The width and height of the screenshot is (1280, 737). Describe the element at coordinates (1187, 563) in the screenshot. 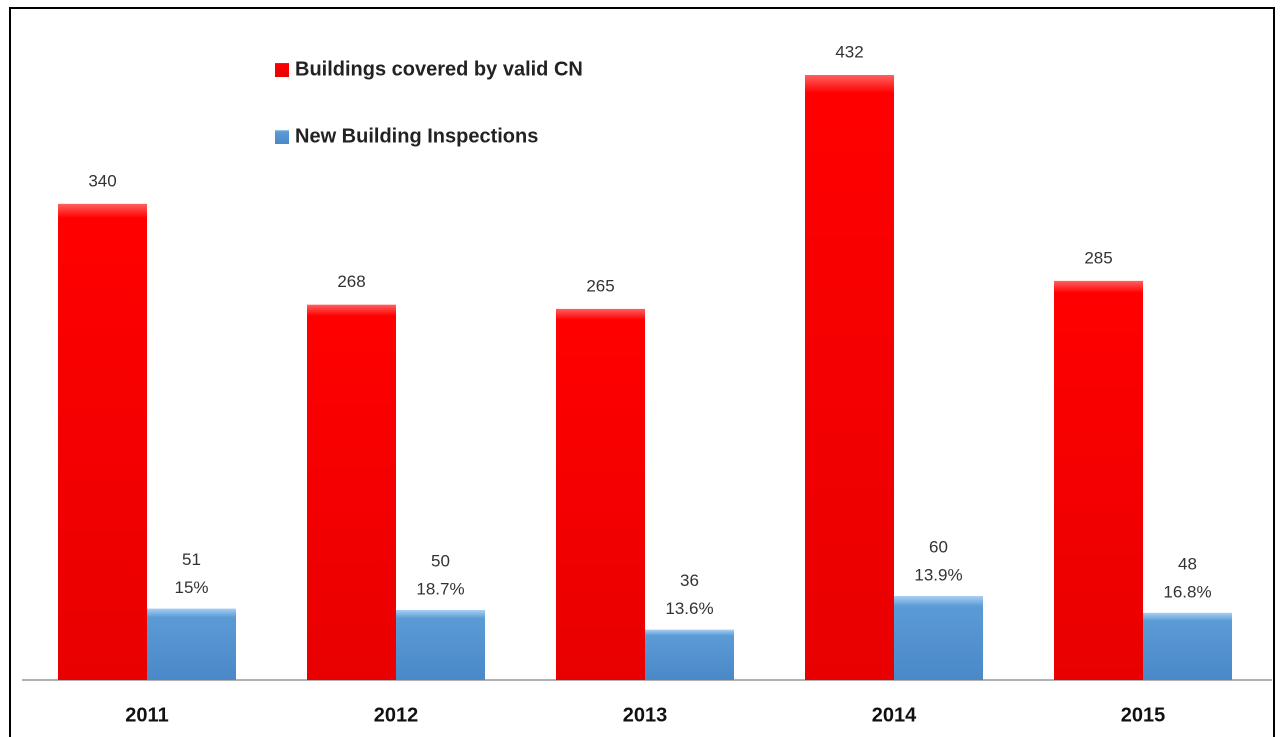

I see `value-label: 48` at that location.